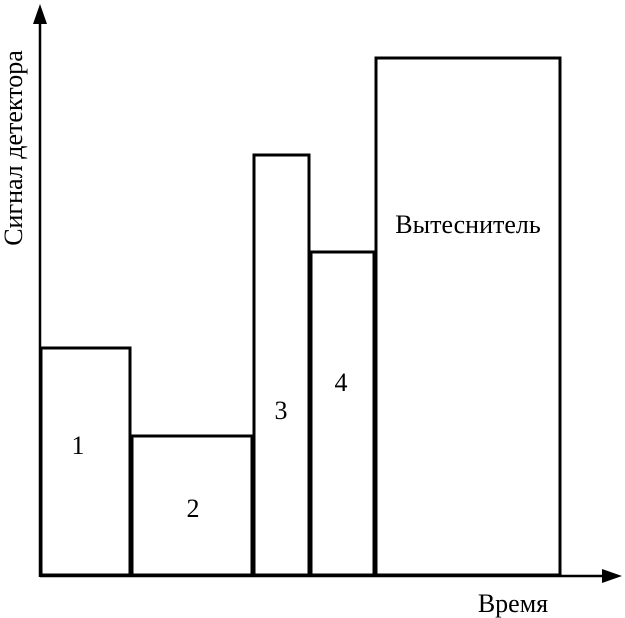  What do you see at coordinates (14, 148) in the screenshot?
I see `y-axis-label: Сигнал детектора` at bounding box center [14, 148].